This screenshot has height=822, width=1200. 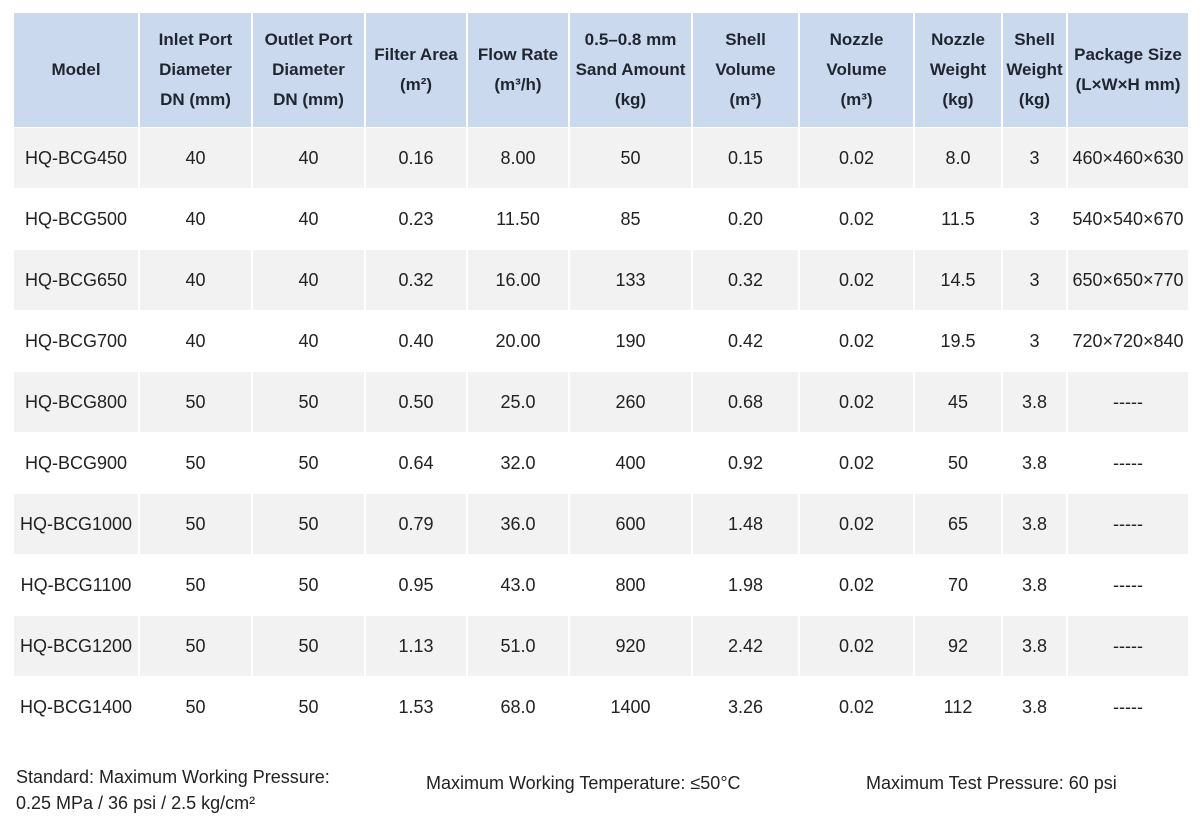 I want to click on cell-model: HQ-BCG650, so click(x=76, y=280).